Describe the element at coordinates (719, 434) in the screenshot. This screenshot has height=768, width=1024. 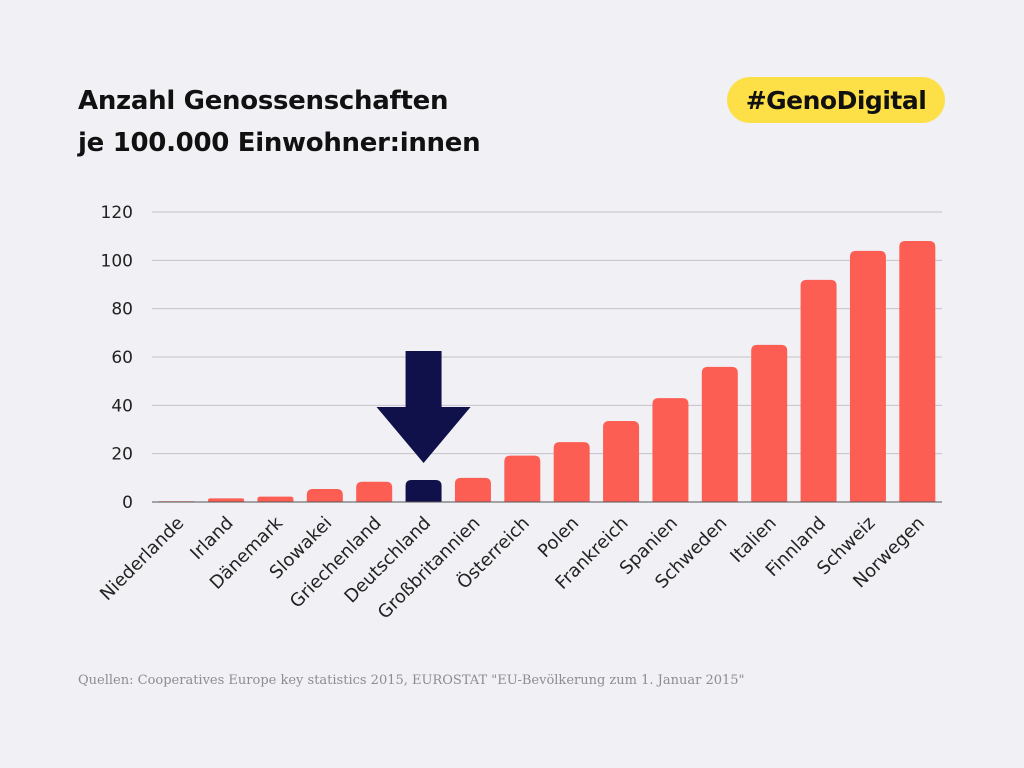
I see `bar-schweden` at that location.